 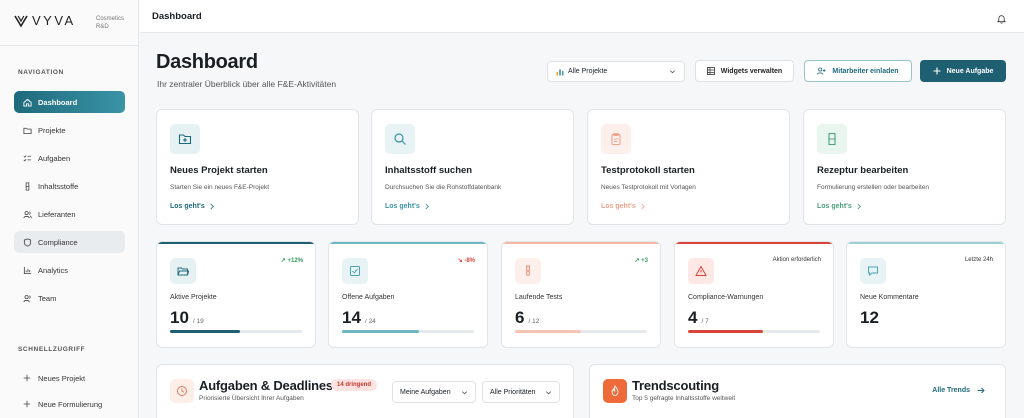 What do you see at coordinates (182, 391) in the screenshot?
I see `clock-icon` at bounding box center [182, 391].